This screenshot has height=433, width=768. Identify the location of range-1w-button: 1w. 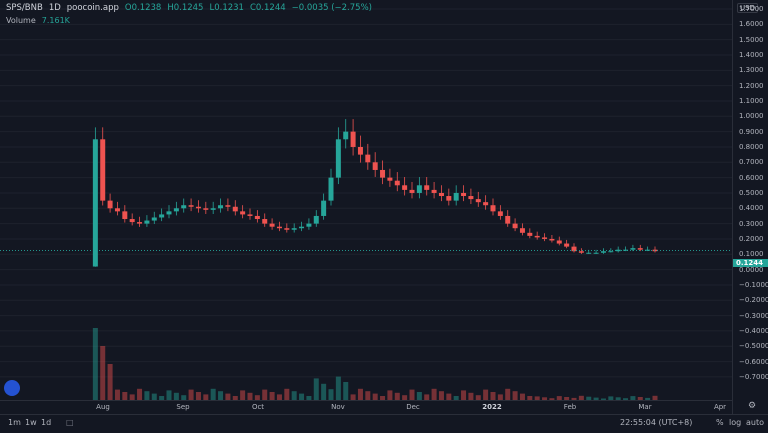
(31, 422).